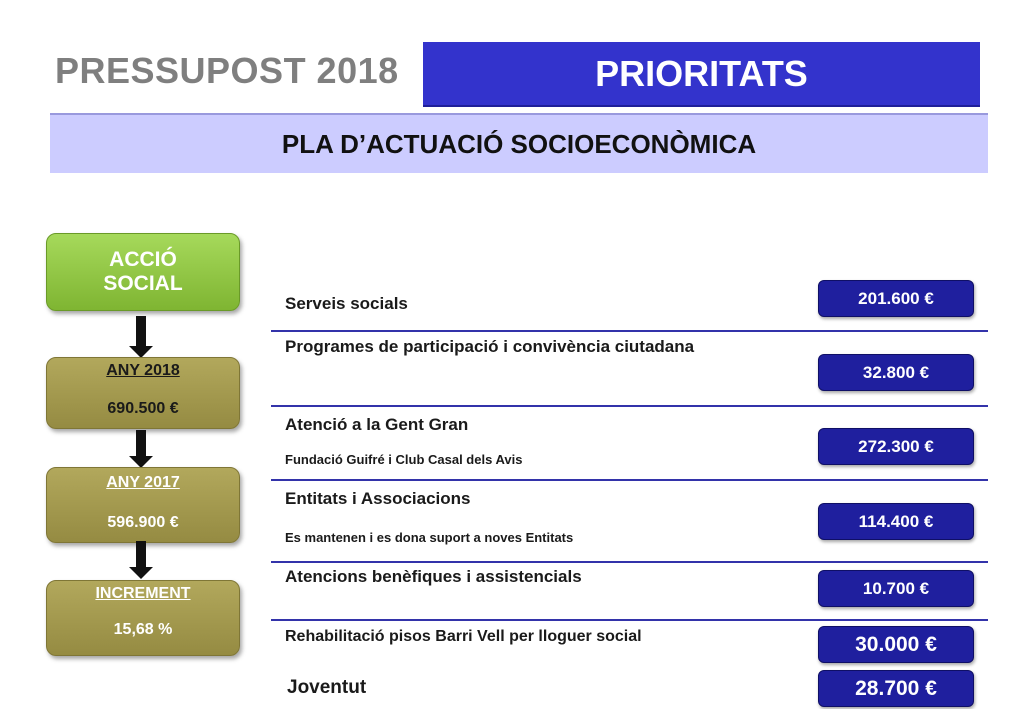 The image size is (1024, 709). What do you see at coordinates (377, 424) in the screenshot?
I see `item-title: Atenció a la Gent Gran` at bounding box center [377, 424].